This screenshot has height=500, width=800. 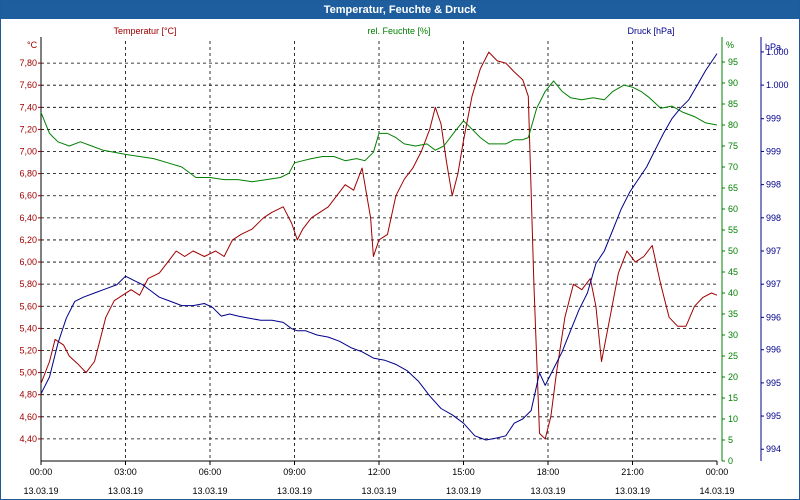 I want to click on temperature-tick-label: 6,20, so click(x=28, y=240).